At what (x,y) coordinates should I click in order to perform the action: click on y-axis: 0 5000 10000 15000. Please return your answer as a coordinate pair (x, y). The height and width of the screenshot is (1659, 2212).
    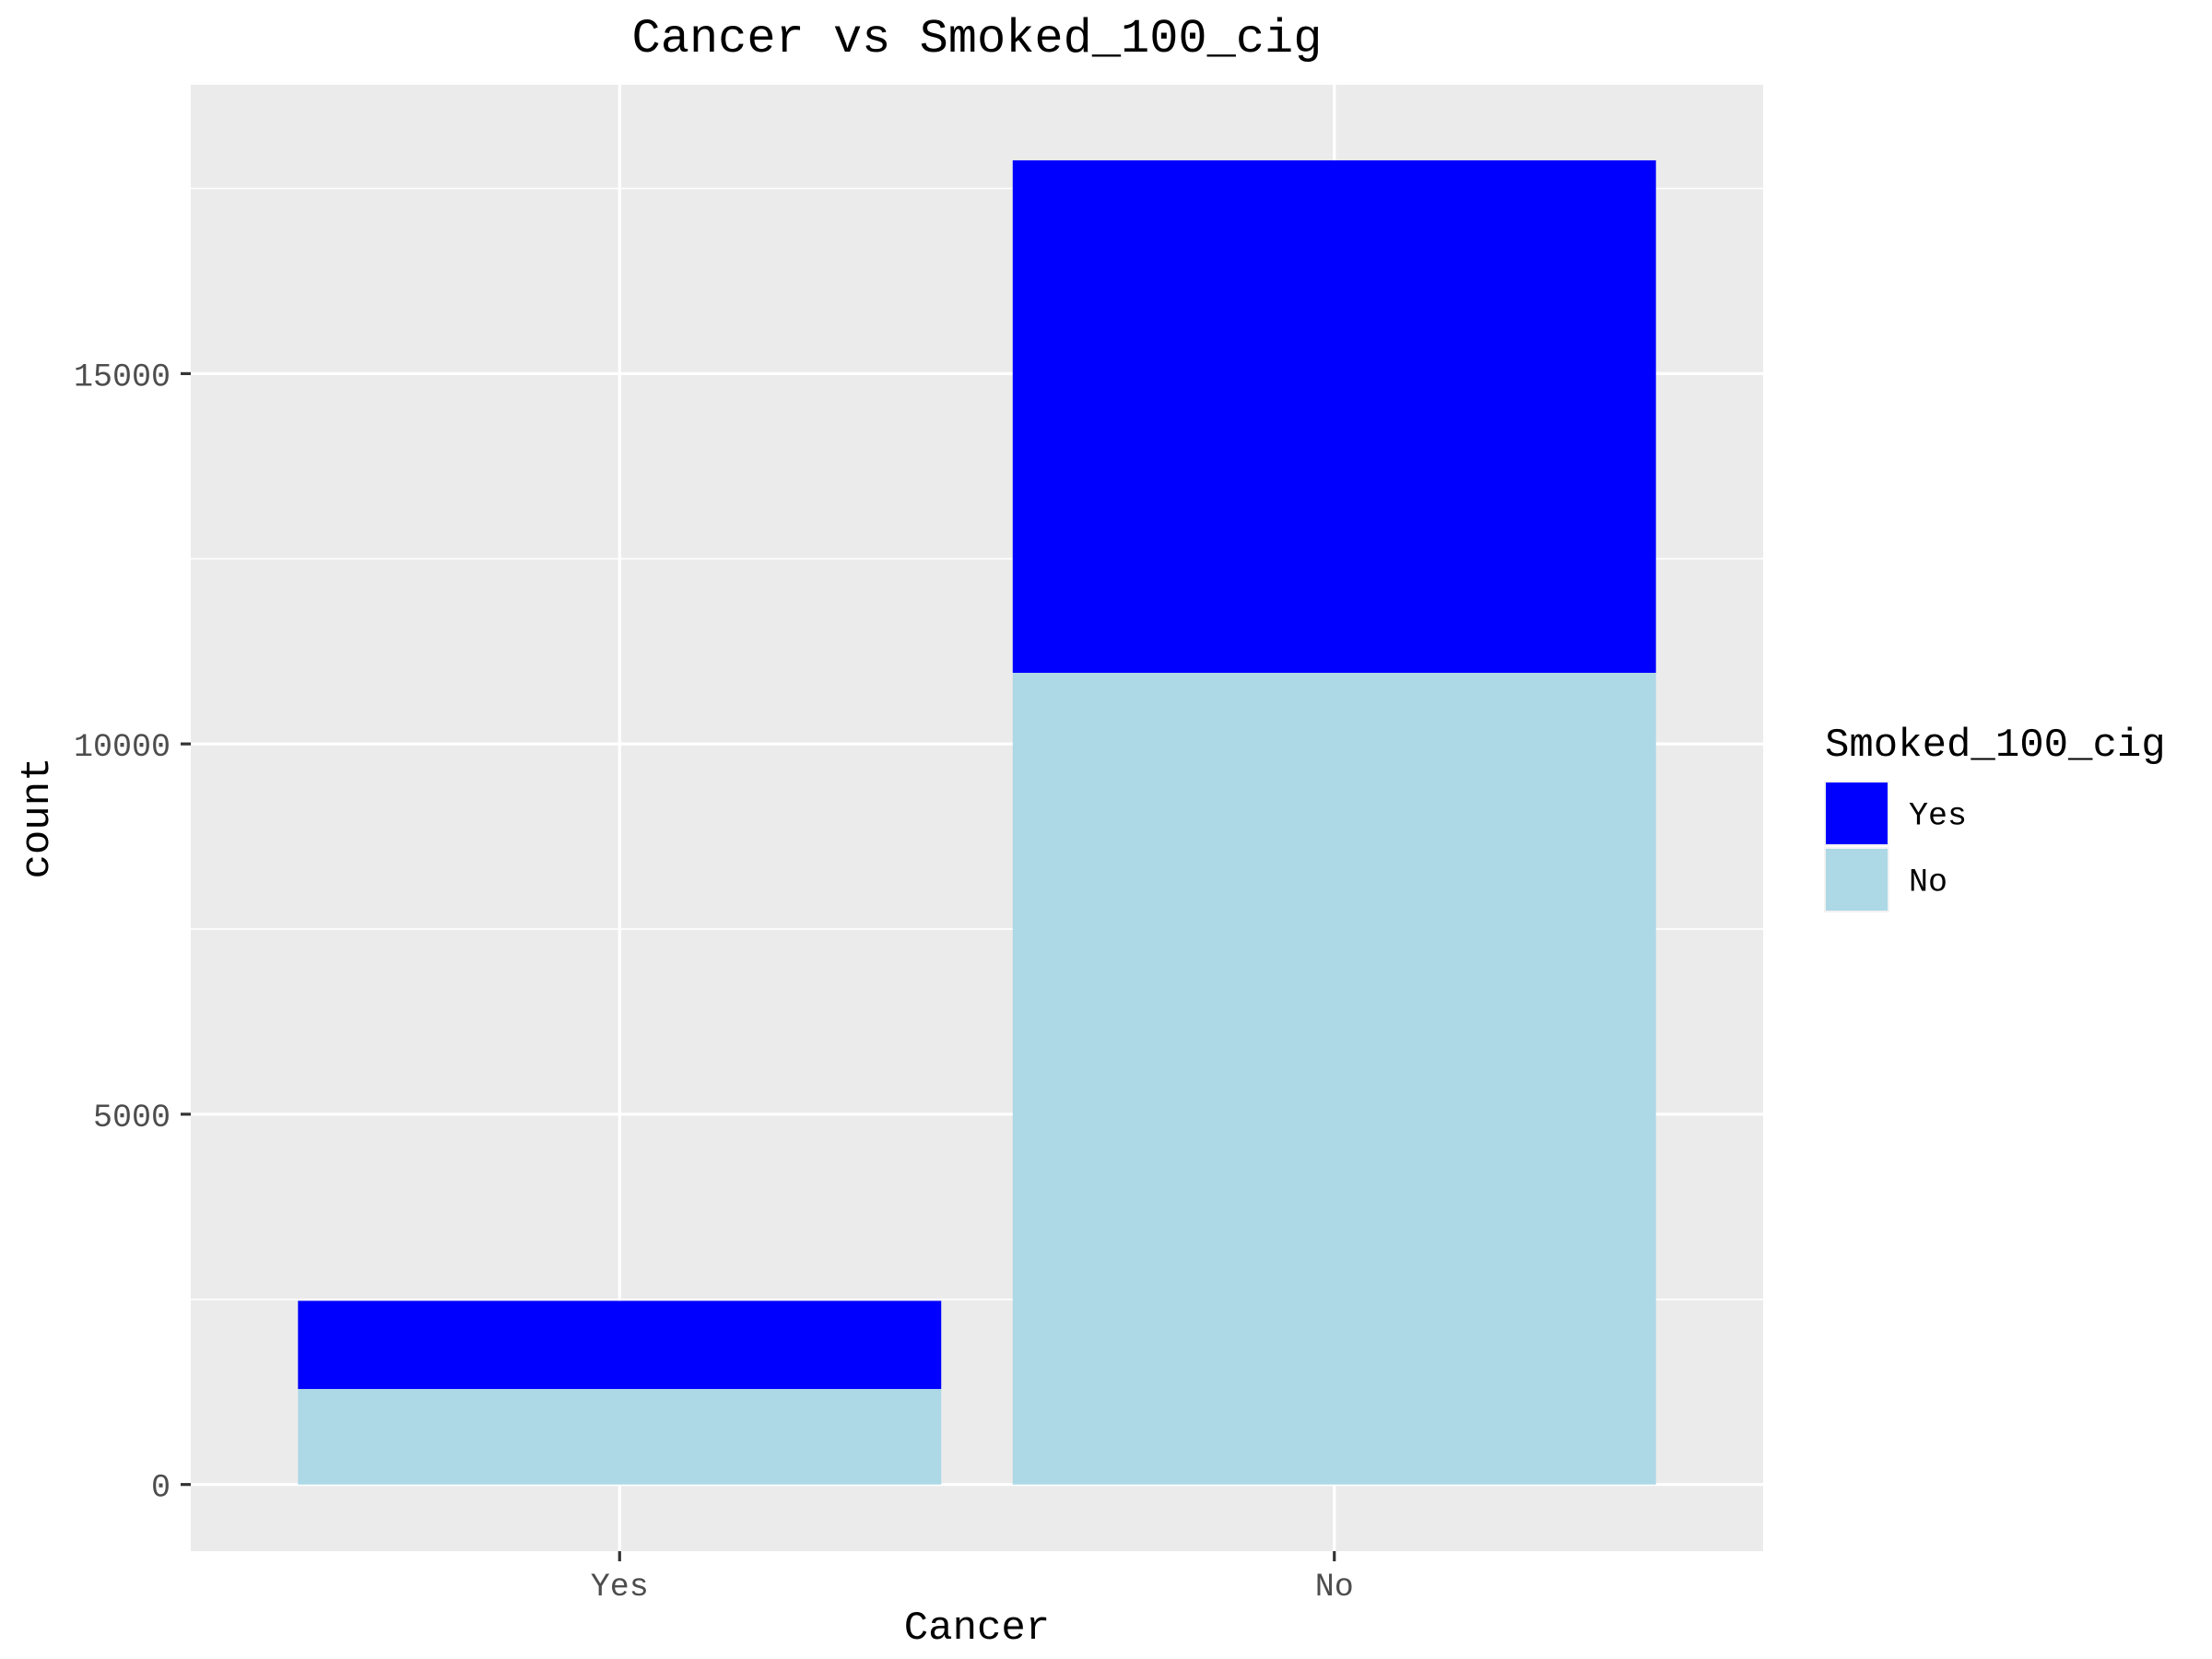
    Looking at the image, I should click on (132, 933).